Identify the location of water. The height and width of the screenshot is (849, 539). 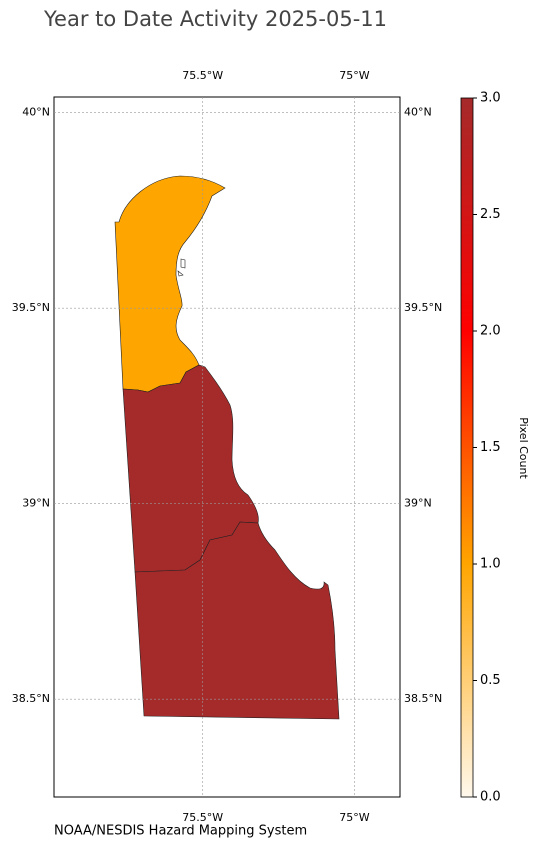
(181, 267).